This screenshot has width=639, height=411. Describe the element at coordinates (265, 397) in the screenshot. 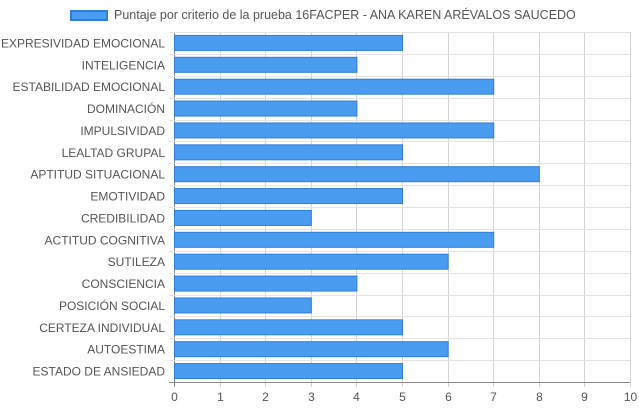

I see `x-tick-label: 2` at that location.